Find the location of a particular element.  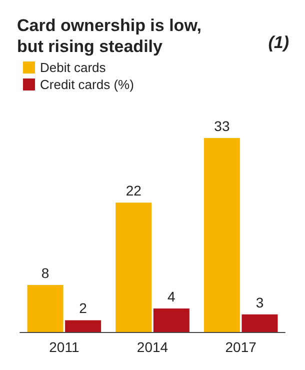

x-tick-label: 2014 is located at coordinates (152, 347).